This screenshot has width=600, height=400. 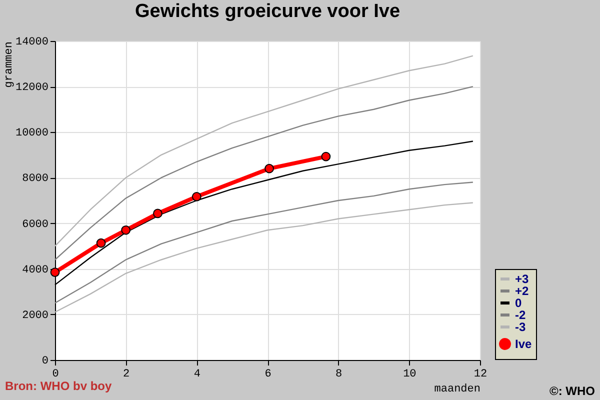 I want to click on legend-label: +2, so click(x=522, y=291).